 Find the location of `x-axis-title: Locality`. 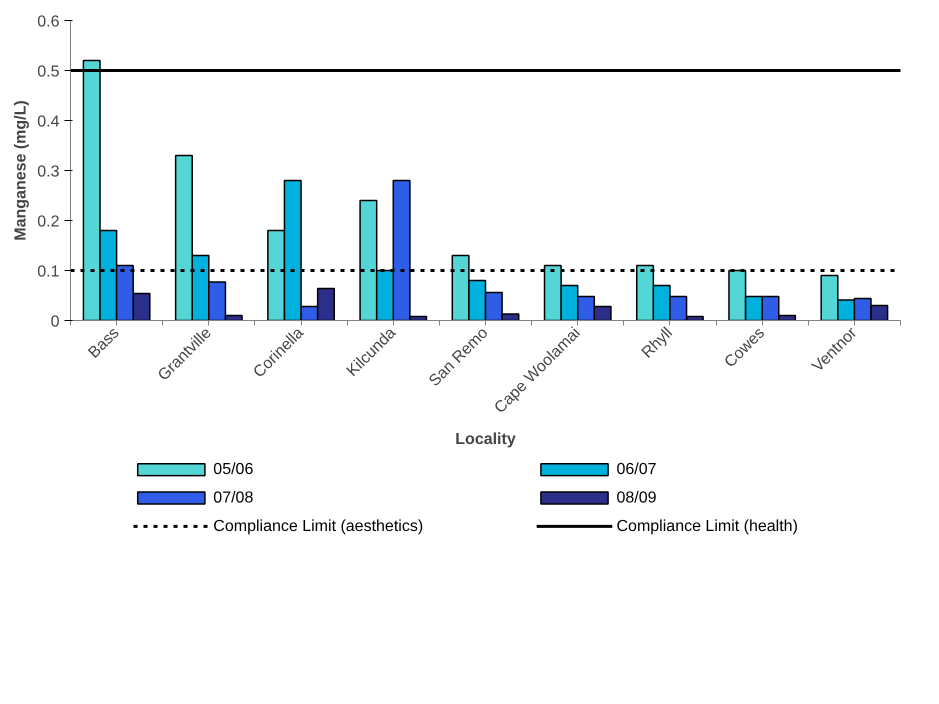

x-axis-title: Locality is located at coordinates (485, 439).